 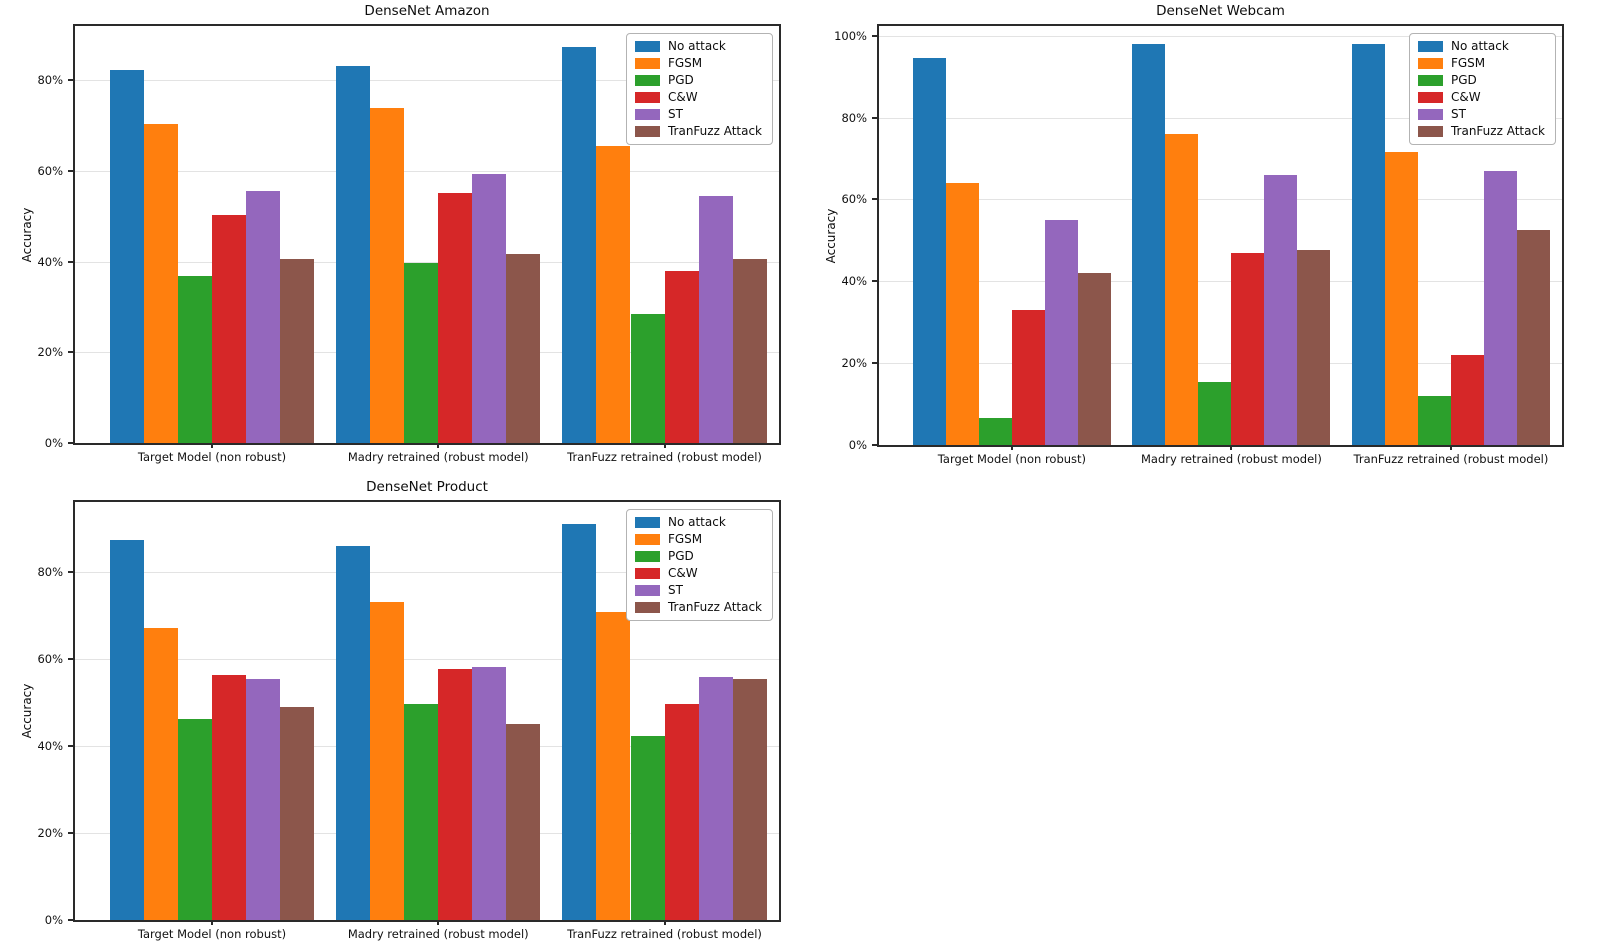 I want to click on legend: No attack FGSM PGD C&W ST TranFuzz Attack, so click(x=699, y=565).